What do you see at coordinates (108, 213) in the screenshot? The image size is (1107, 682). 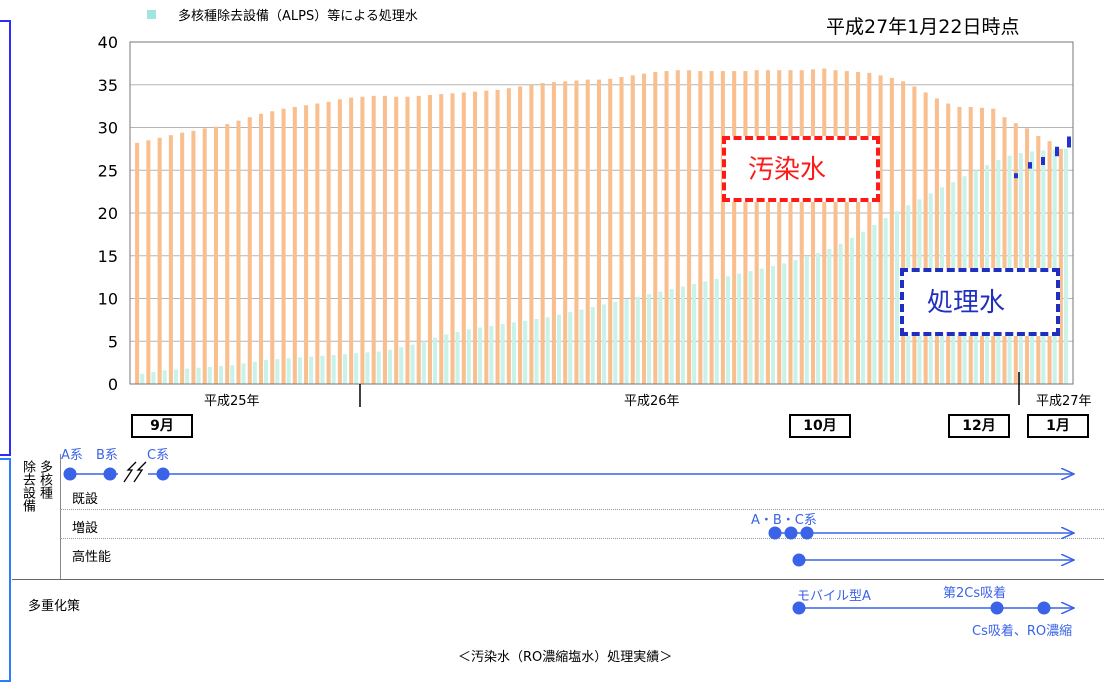 I see `y-tick-labels: 0 5 10 15 20 25 30 35 40` at bounding box center [108, 213].